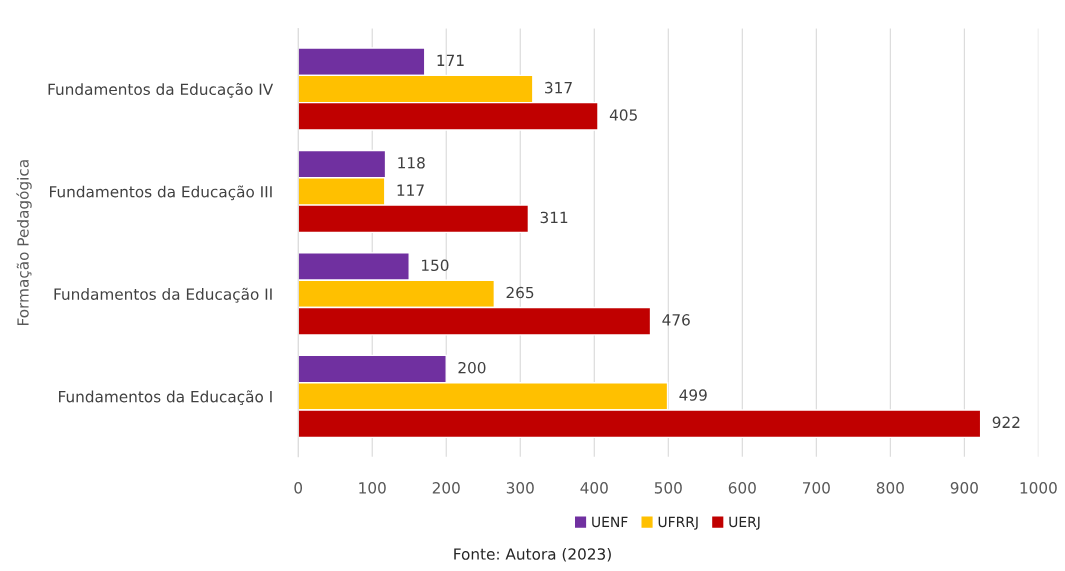  What do you see at coordinates (410, 190) in the screenshot?
I see `data-label: 117` at bounding box center [410, 190].